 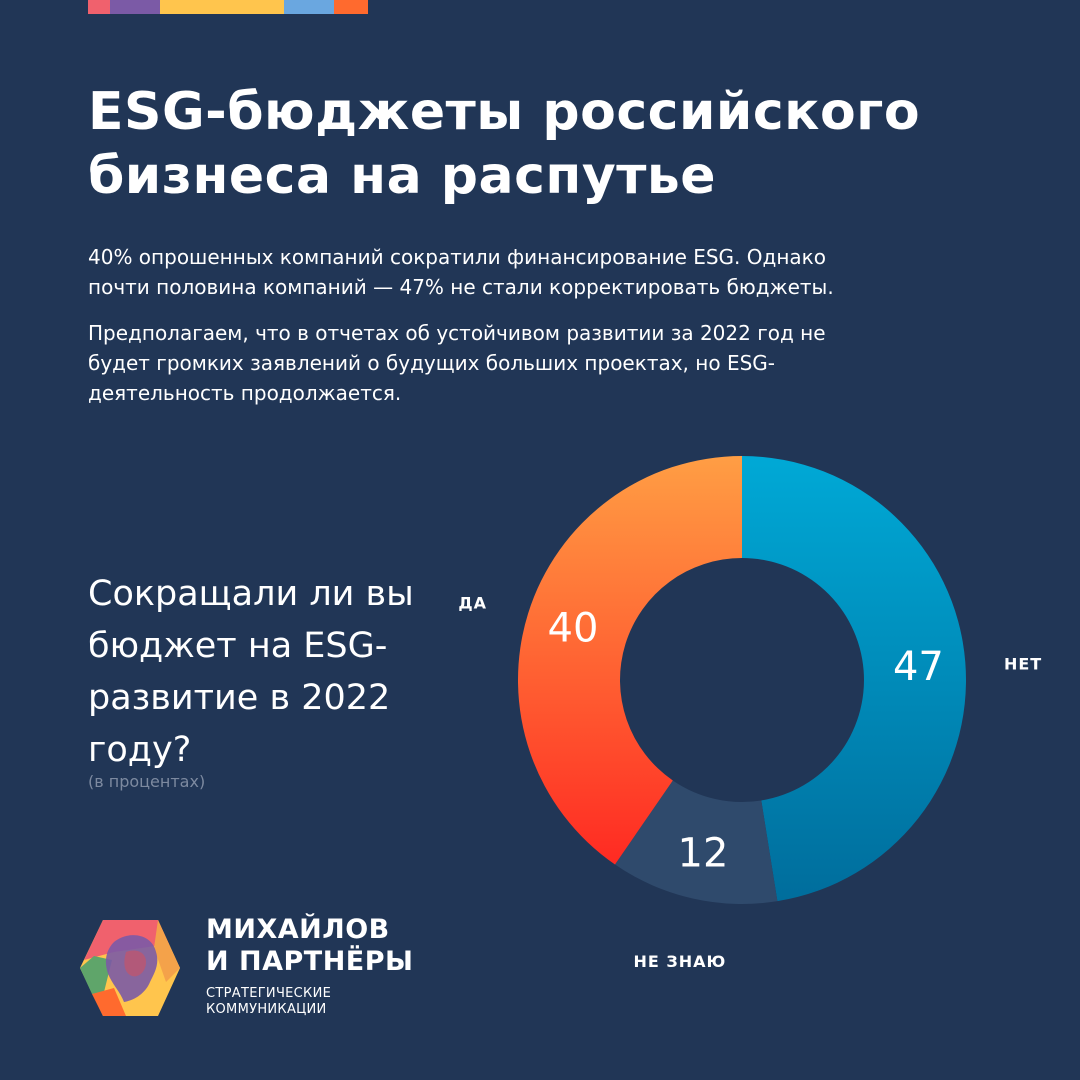 I want to click on donut-category-label: НЕТ, so click(x=1023, y=664).